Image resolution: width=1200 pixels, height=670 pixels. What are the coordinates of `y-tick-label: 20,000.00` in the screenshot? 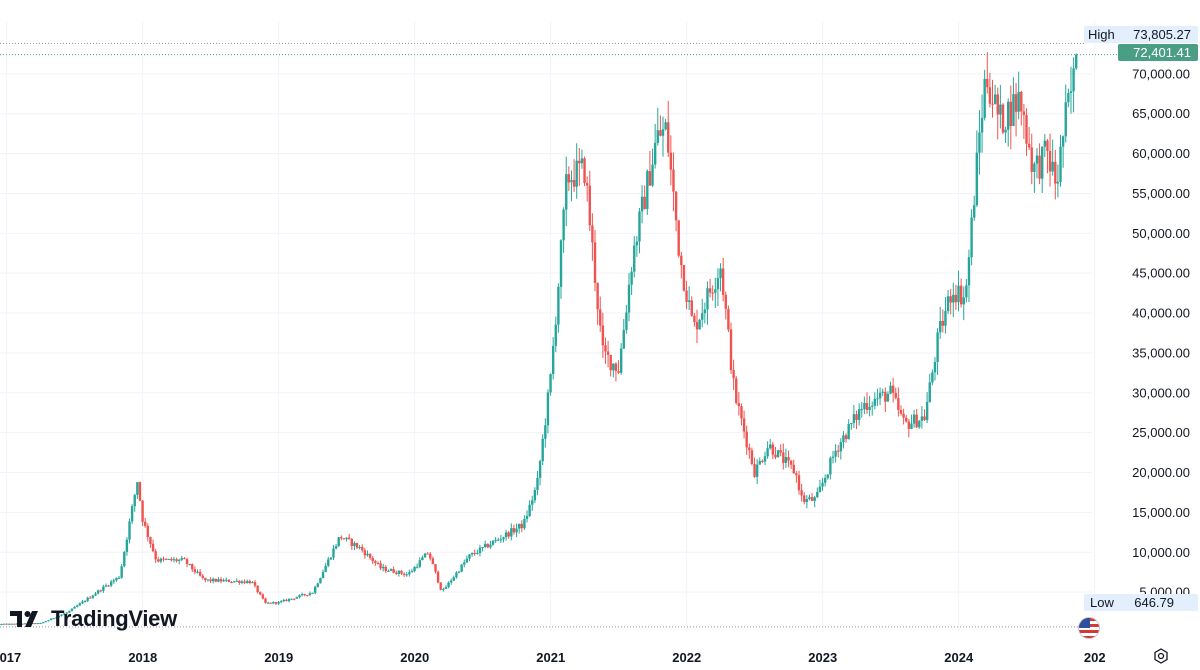 It's located at (1161, 472).